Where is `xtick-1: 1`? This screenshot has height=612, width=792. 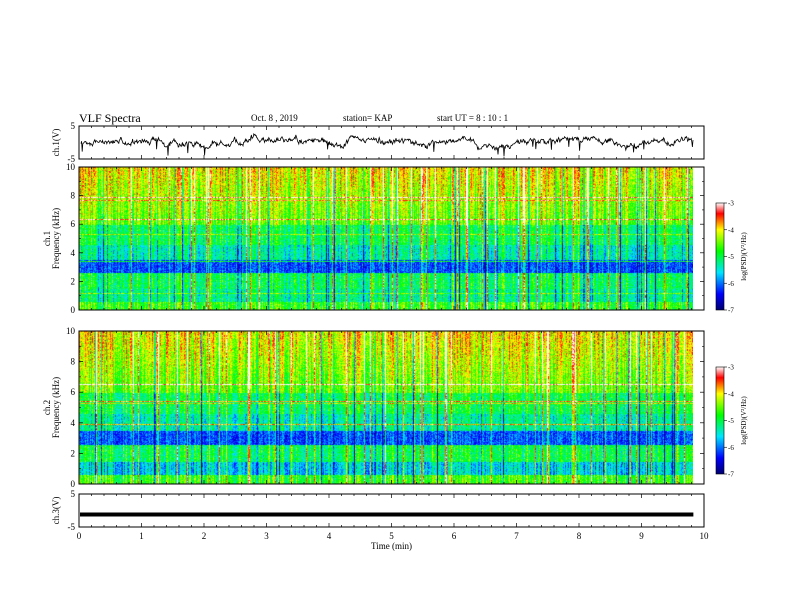 xtick-1: 1 is located at coordinates (141, 536).